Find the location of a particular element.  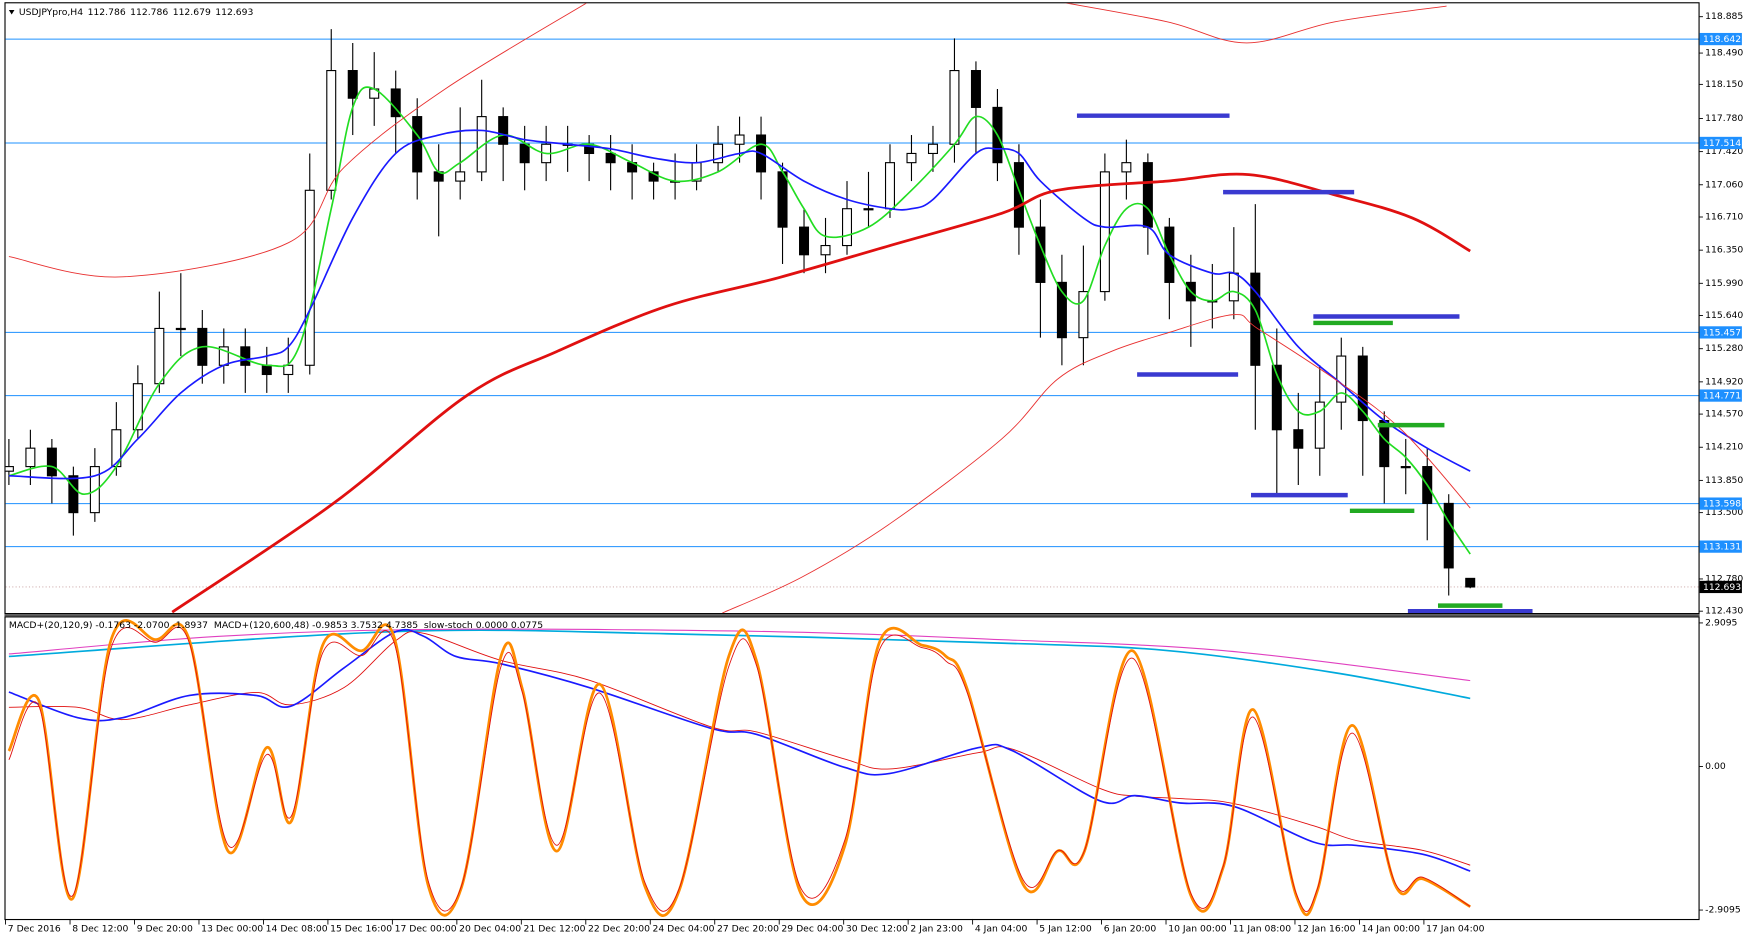

header-low: 112.679 is located at coordinates (192, 12).